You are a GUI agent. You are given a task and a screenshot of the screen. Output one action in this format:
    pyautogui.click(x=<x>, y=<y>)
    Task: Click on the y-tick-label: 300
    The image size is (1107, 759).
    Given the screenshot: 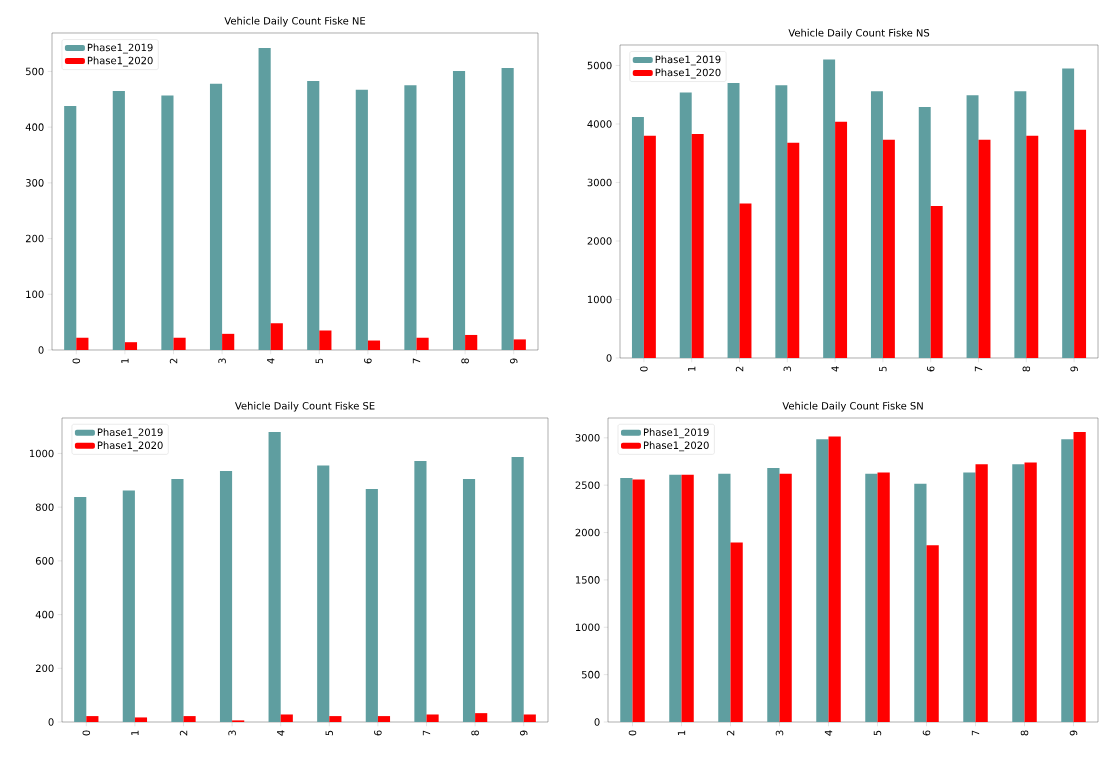 What is the action you would take?
    pyautogui.click(x=34, y=183)
    